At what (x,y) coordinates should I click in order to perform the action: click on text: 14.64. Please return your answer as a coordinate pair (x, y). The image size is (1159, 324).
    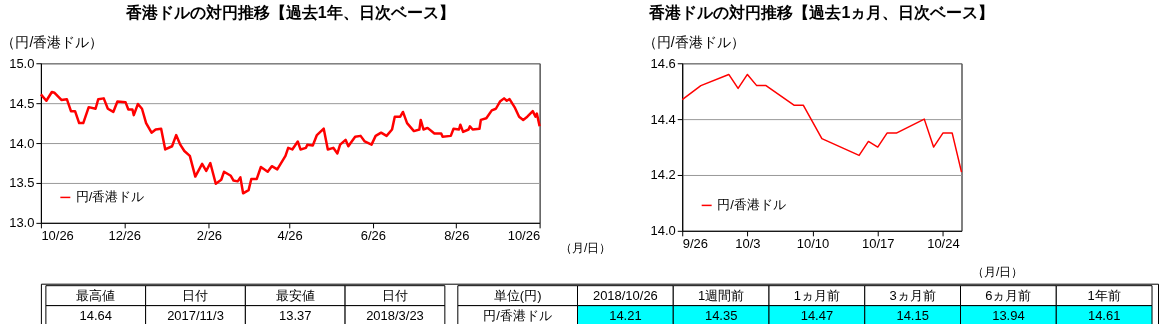
    Looking at the image, I should click on (95, 315).